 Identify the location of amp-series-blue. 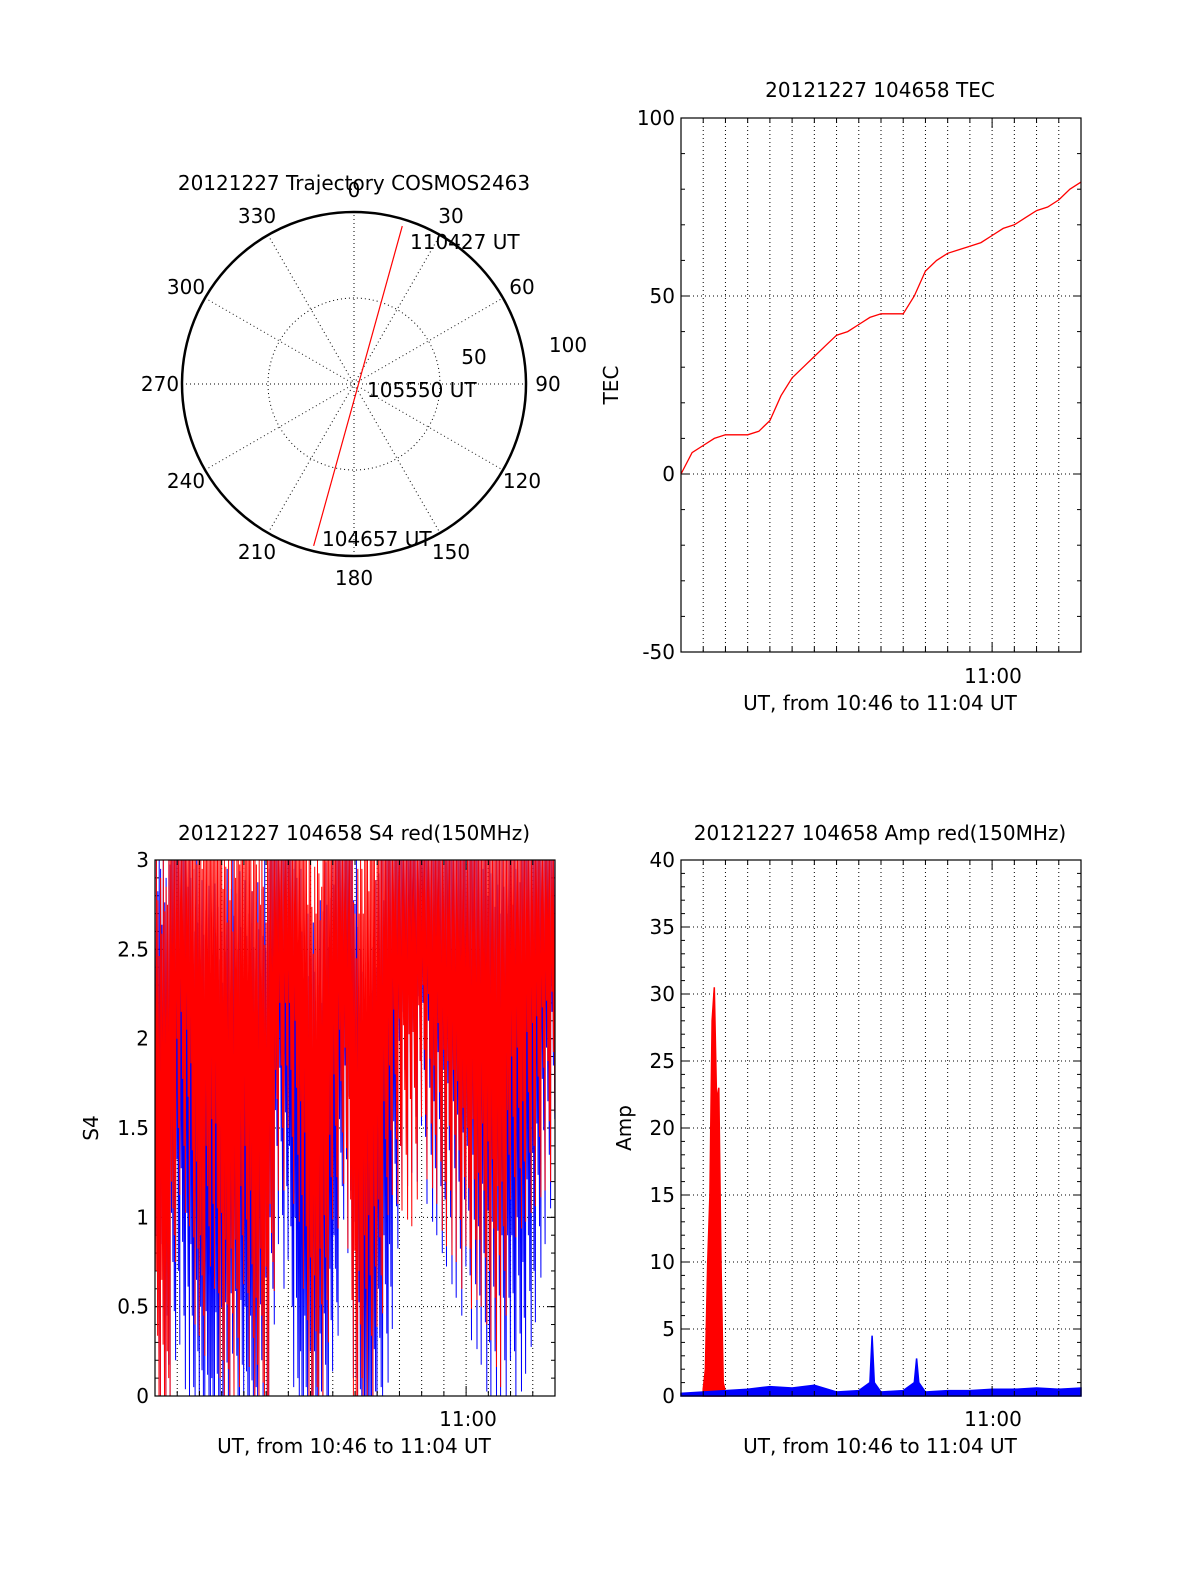
(881, 1366).